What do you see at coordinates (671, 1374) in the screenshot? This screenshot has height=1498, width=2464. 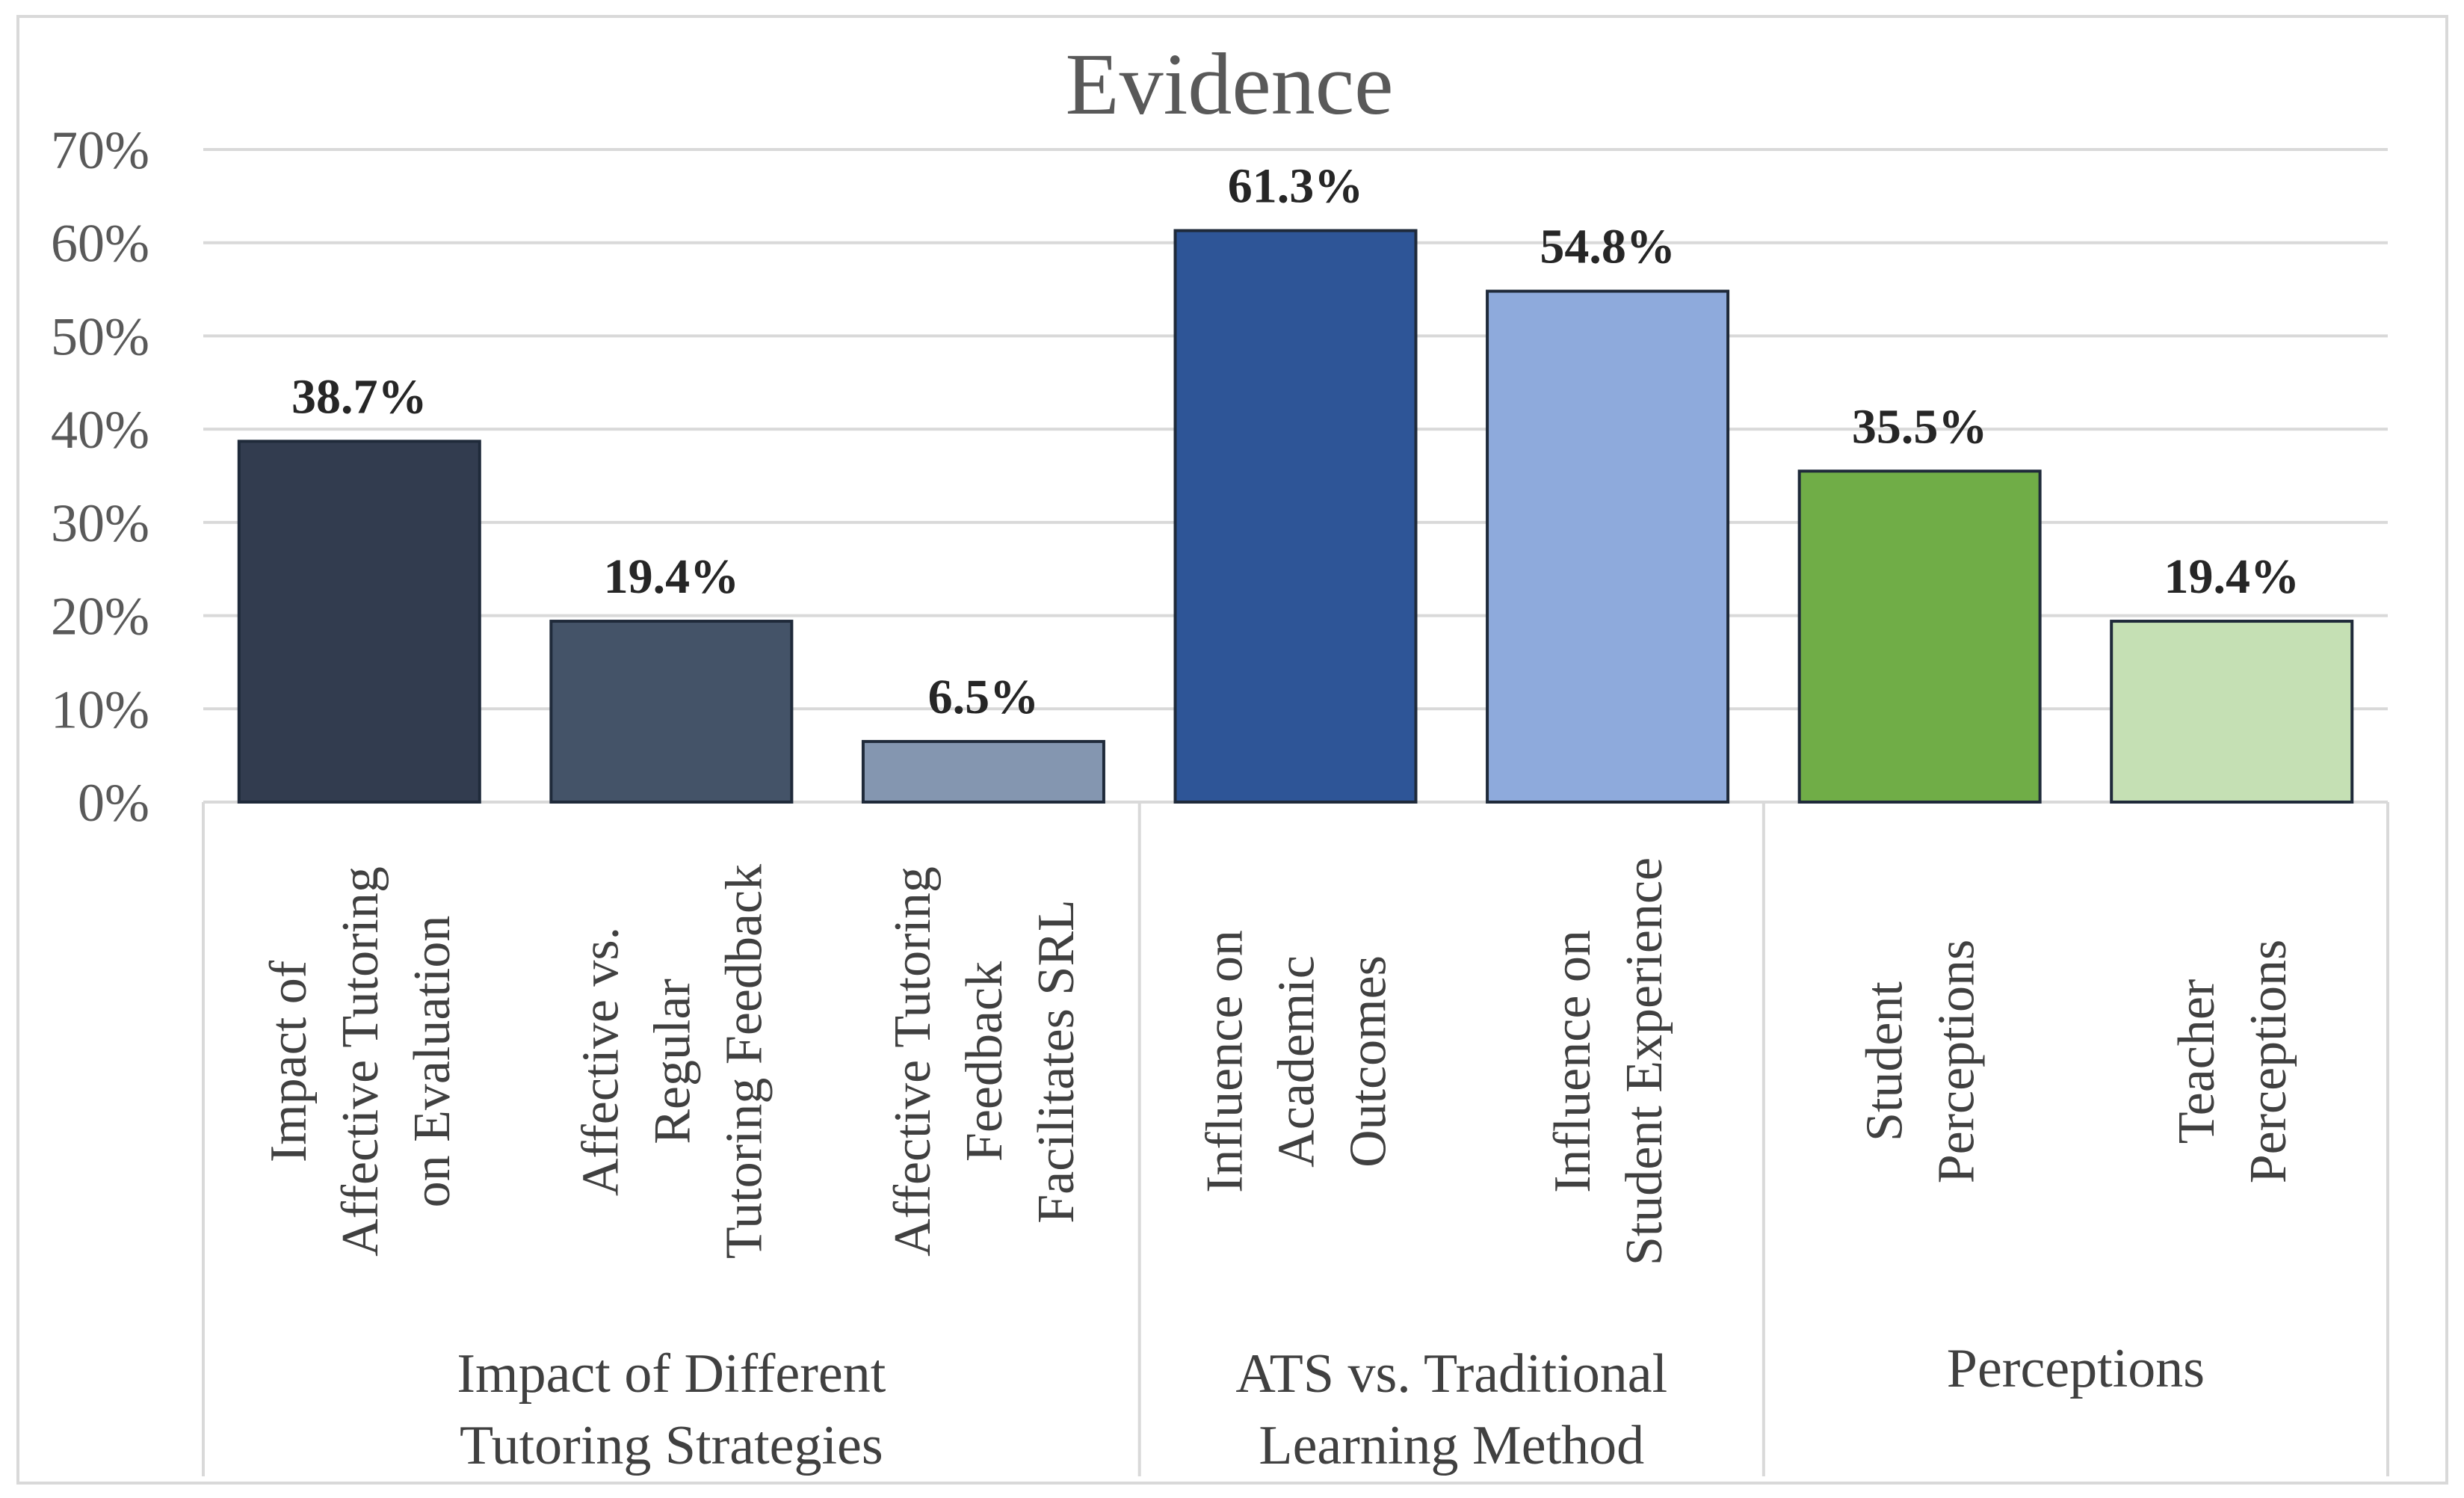 I see `group-label-line: Impact of Different` at bounding box center [671, 1374].